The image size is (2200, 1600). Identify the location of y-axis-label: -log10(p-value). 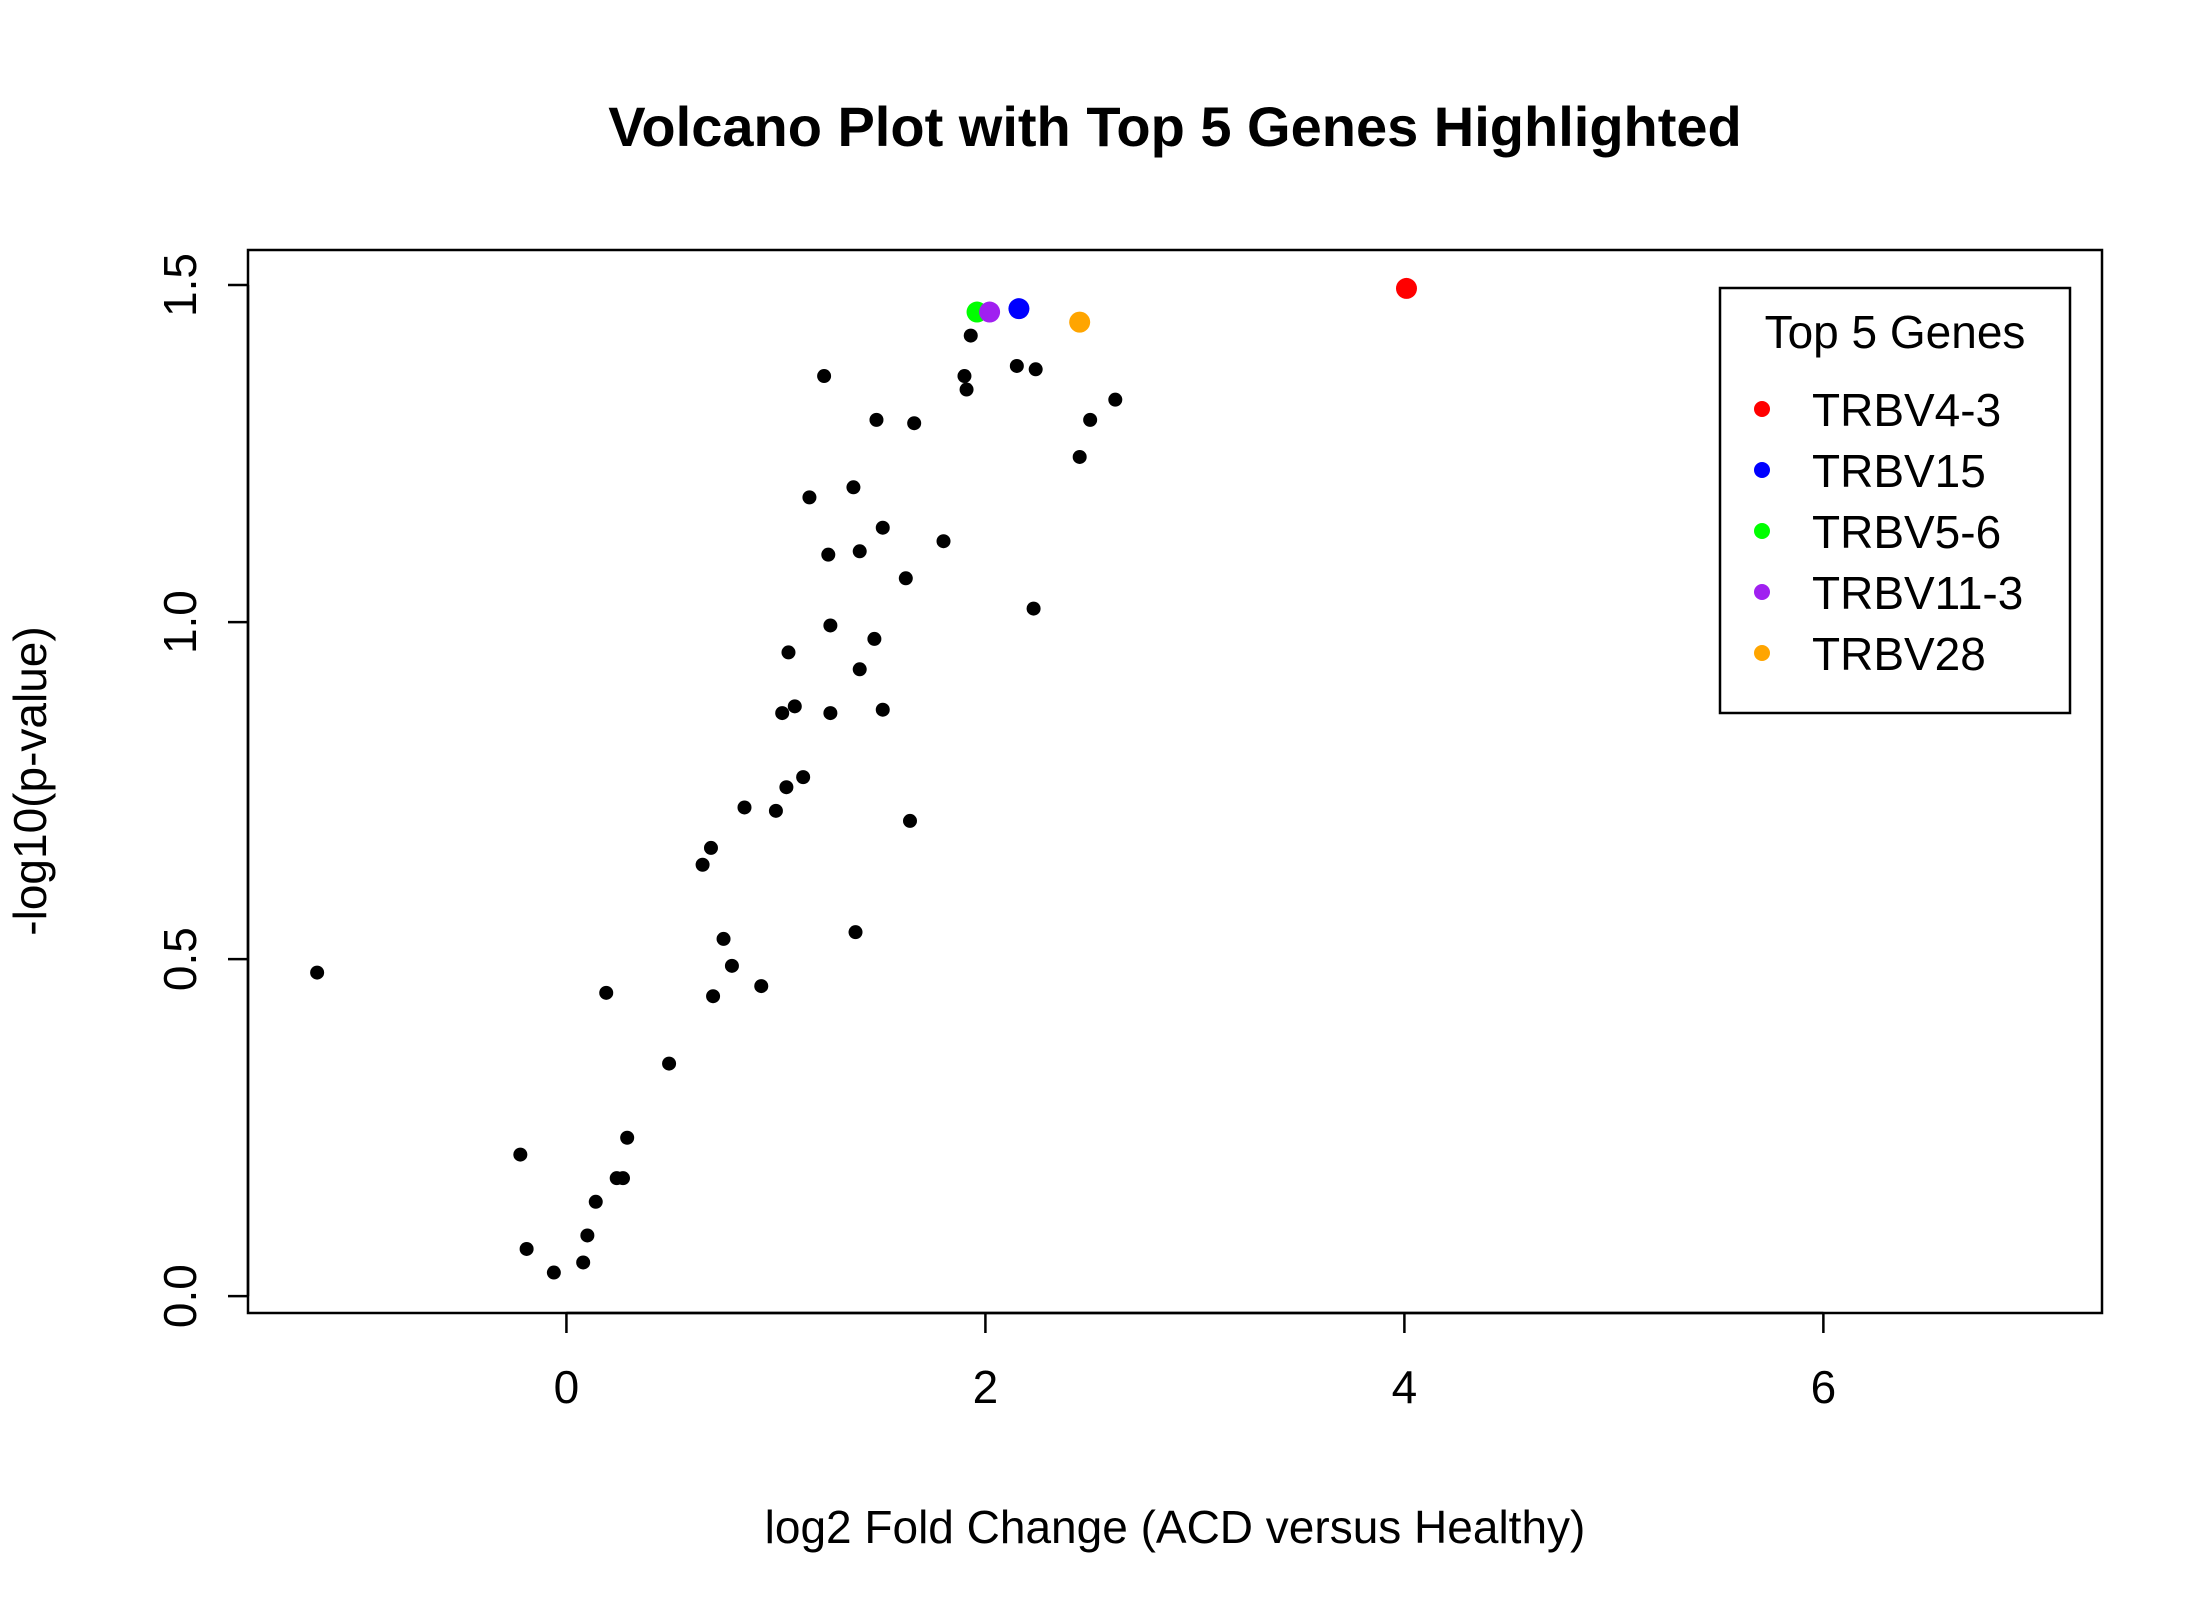
(30, 780).